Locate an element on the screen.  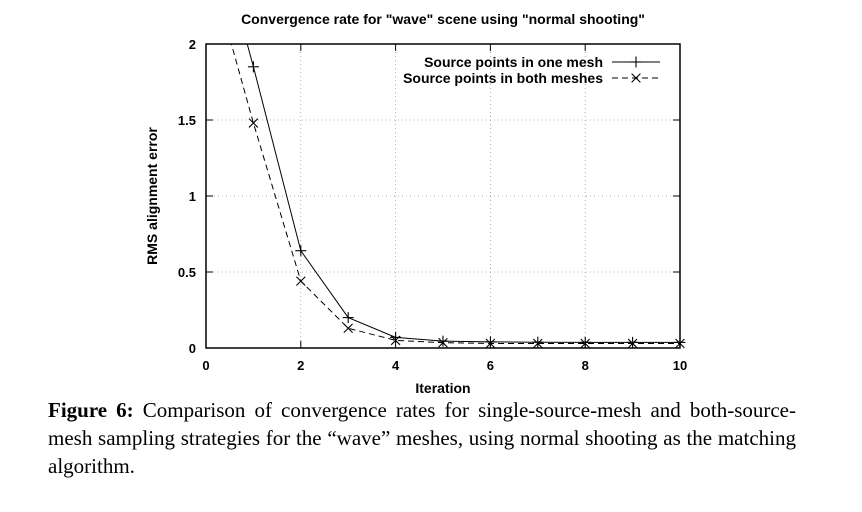
y-tick-label: 2 is located at coordinates (192, 44).